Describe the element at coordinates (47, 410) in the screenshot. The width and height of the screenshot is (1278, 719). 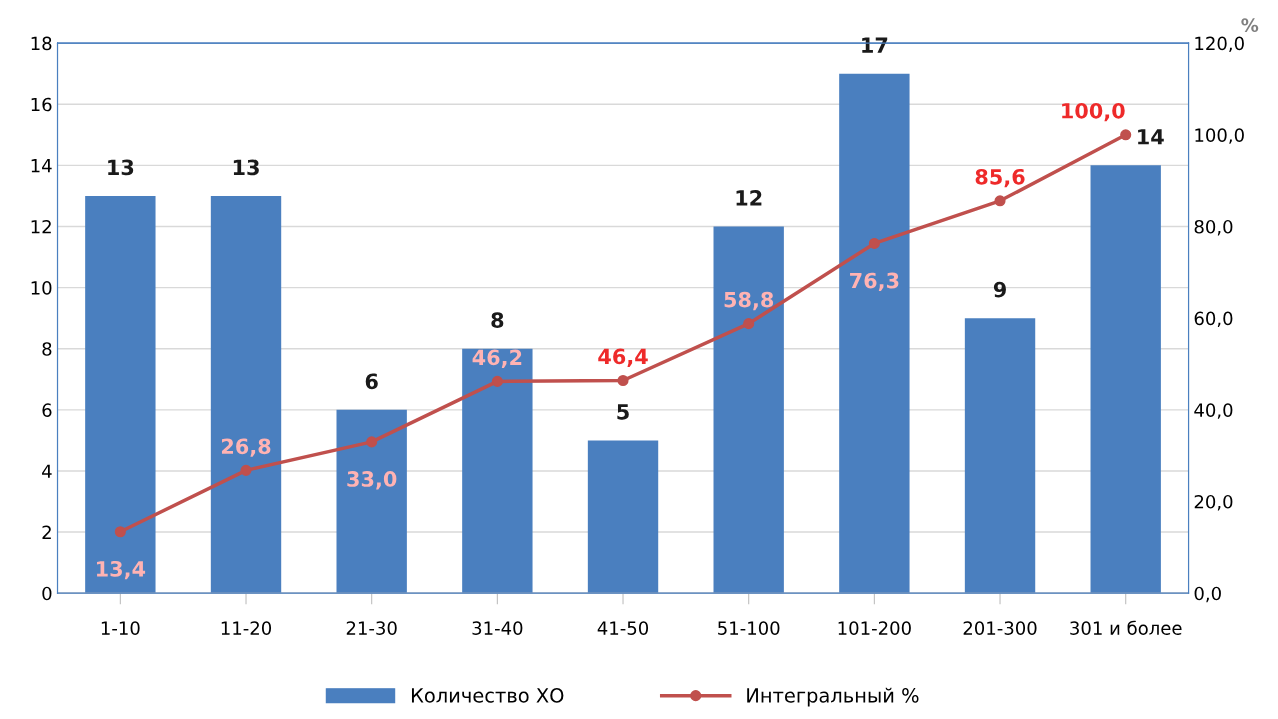
I see `y-tick-label: 6` at that location.